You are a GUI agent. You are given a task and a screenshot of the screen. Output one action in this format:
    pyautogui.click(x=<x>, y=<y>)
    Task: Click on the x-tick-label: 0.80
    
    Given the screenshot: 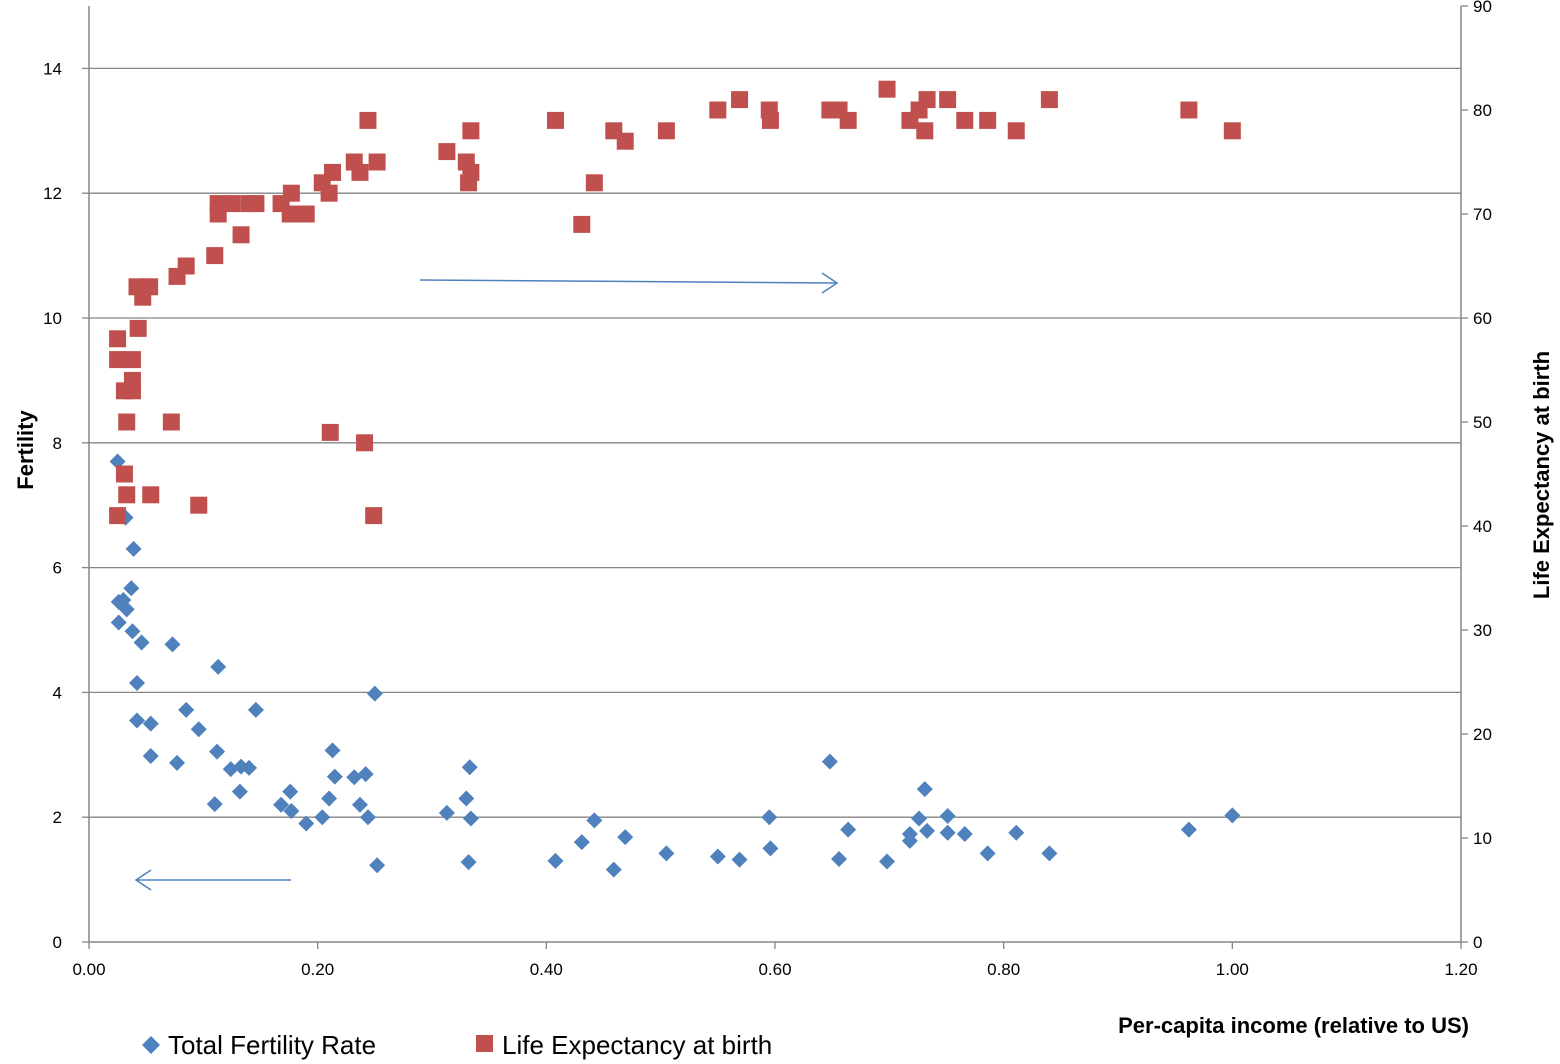 What is the action you would take?
    pyautogui.click(x=1003, y=969)
    